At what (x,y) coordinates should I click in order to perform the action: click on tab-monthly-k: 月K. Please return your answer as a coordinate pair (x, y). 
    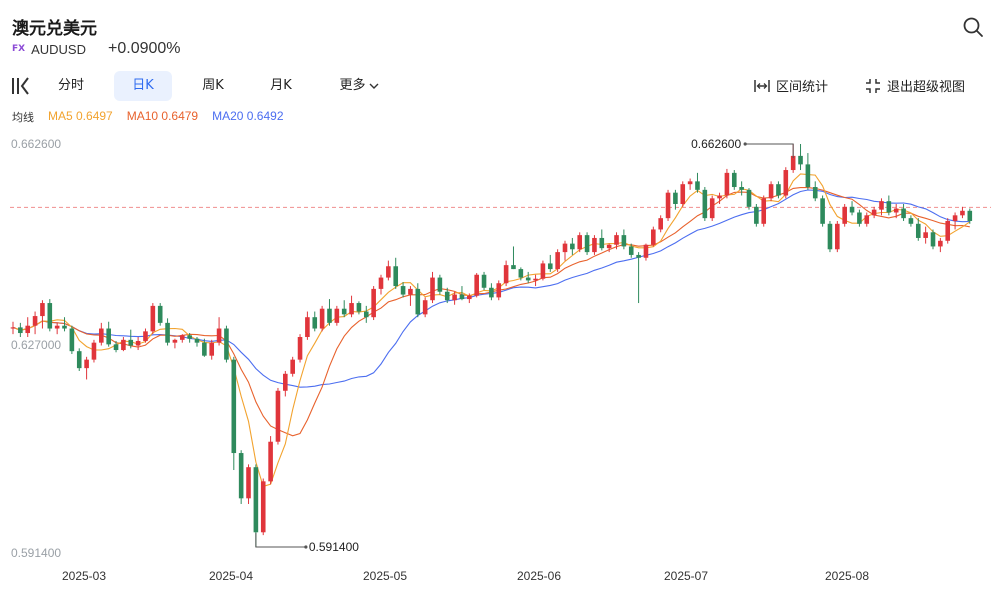
    Looking at the image, I should click on (281, 85).